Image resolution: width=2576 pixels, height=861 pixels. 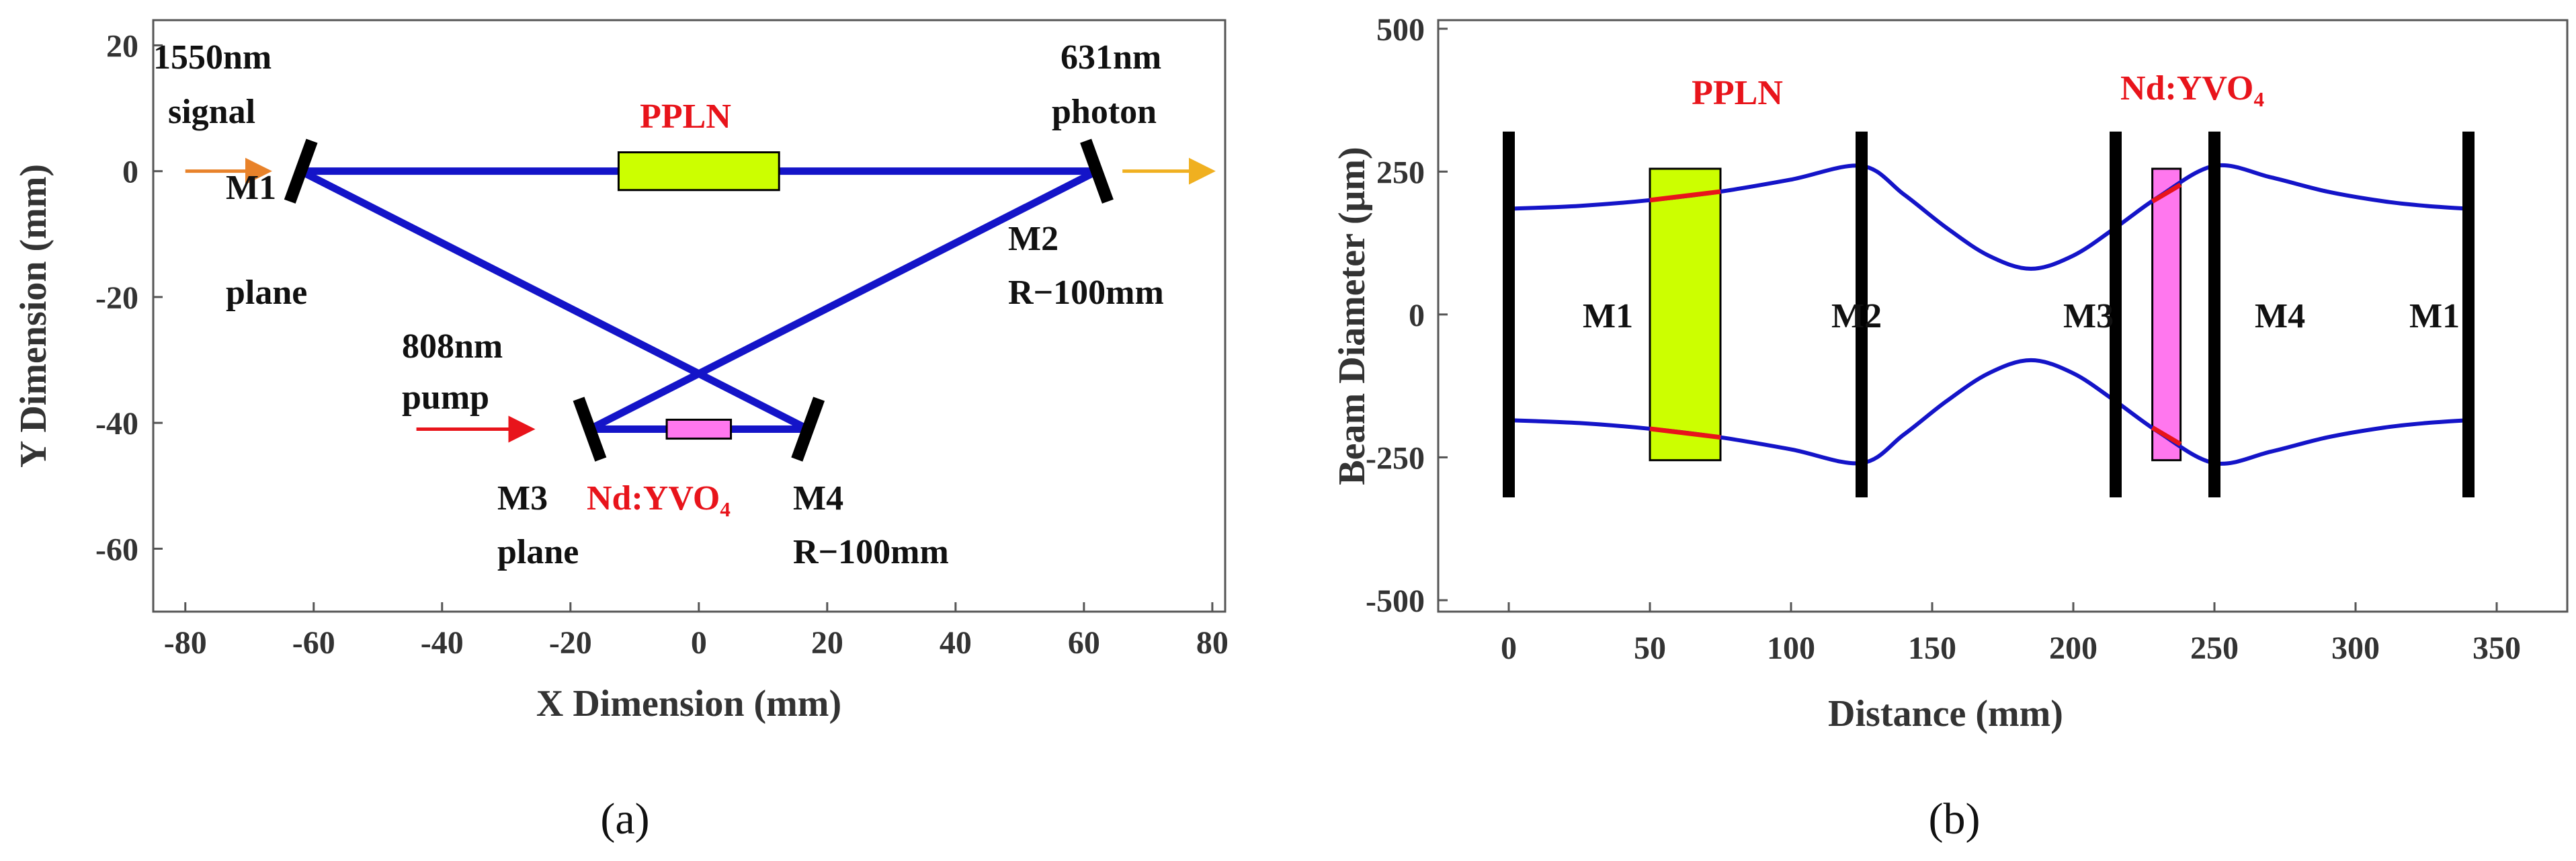 I want to click on panel-a-y-tick-label: 0, so click(x=130, y=172).